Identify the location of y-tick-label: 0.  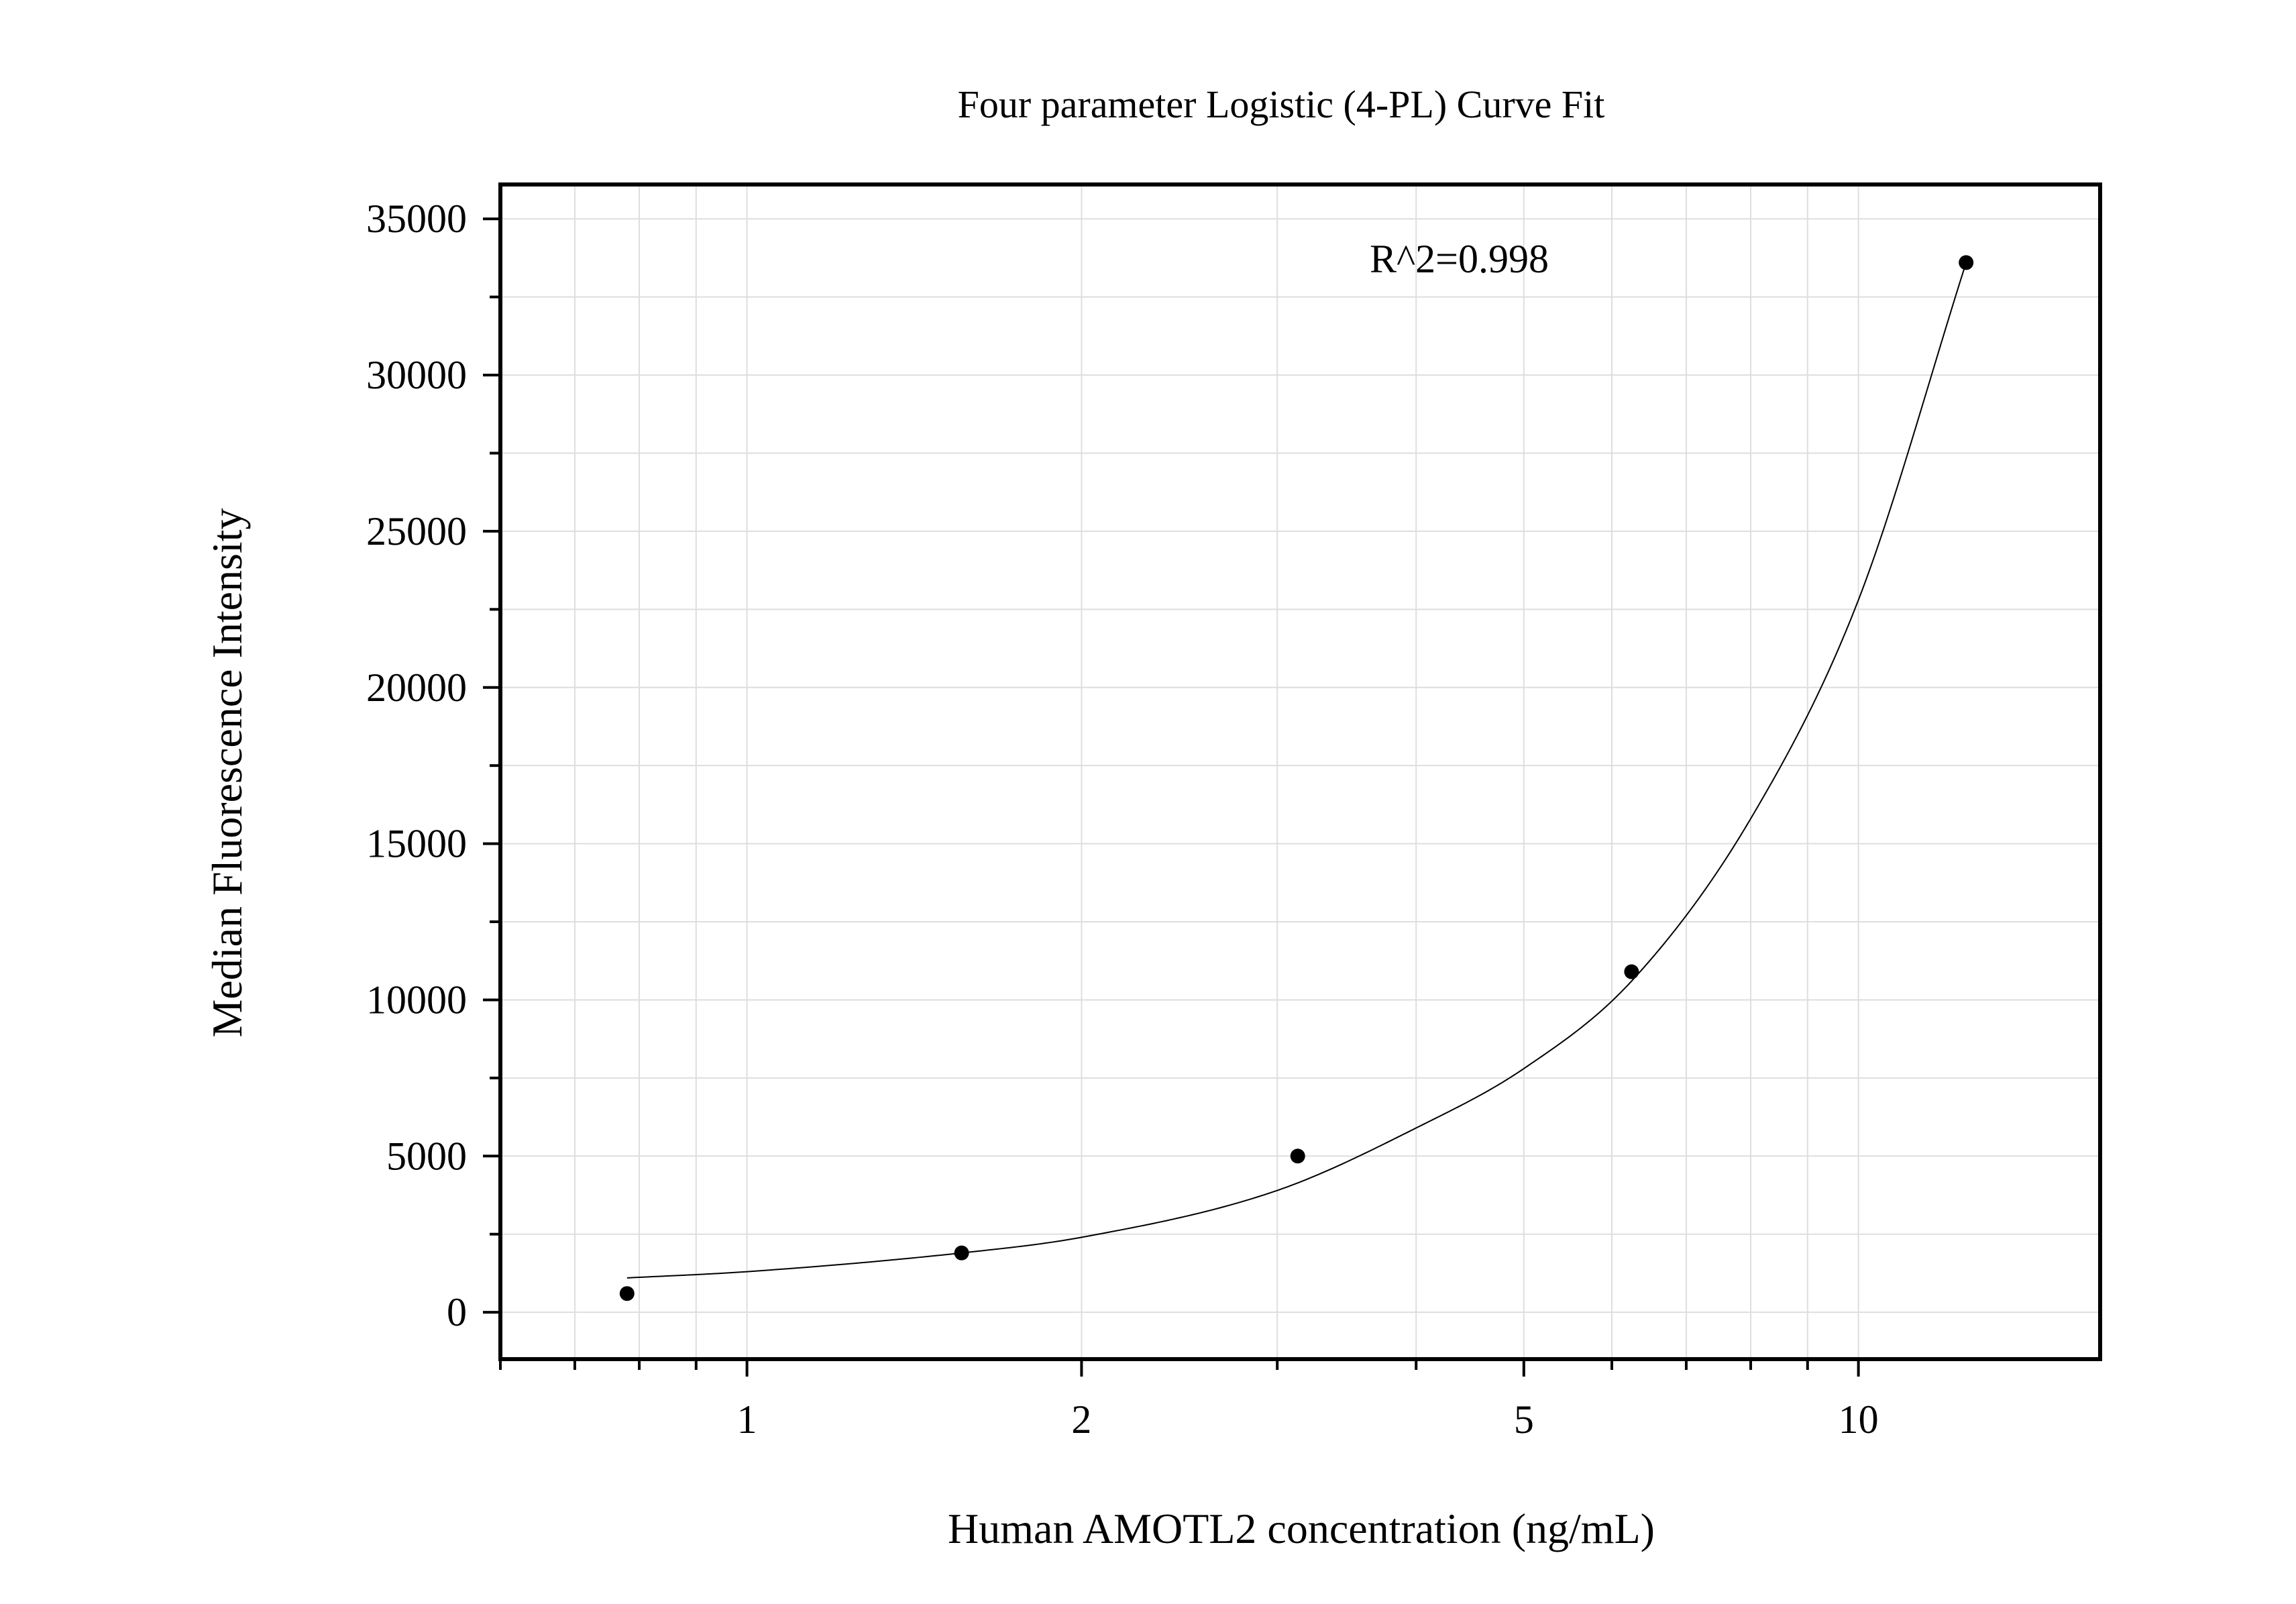
(457, 1312).